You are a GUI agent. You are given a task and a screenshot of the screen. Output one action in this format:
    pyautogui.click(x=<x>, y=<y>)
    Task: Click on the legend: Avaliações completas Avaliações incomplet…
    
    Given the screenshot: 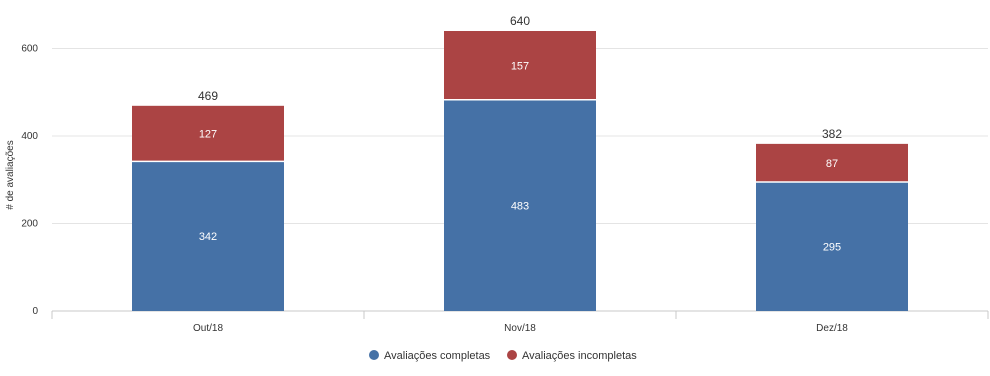 What is the action you would take?
    pyautogui.click(x=503, y=356)
    